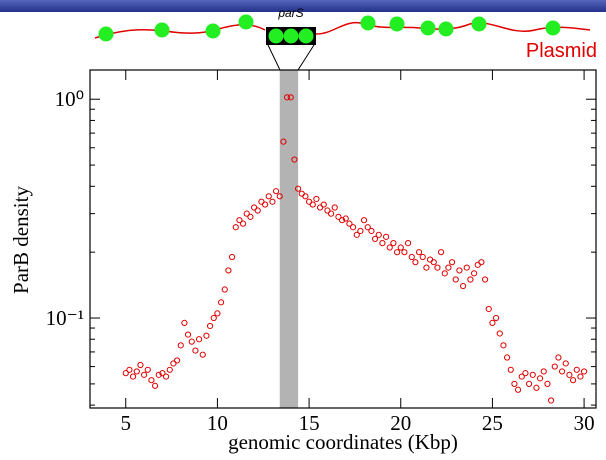 This screenshot has height=460, width=606. I want to click on x-tick-label: 5, so click(126, 423).